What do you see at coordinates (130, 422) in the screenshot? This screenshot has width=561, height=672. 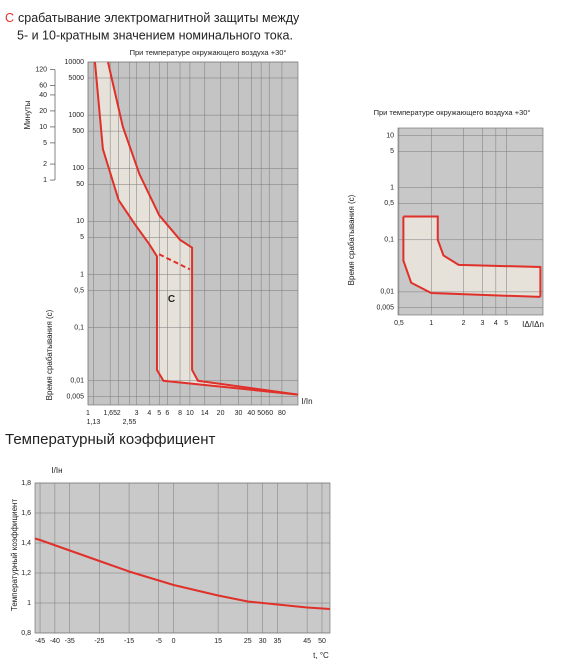 I see `x-tick-label: 2,55` at bounding box center [130, 422].